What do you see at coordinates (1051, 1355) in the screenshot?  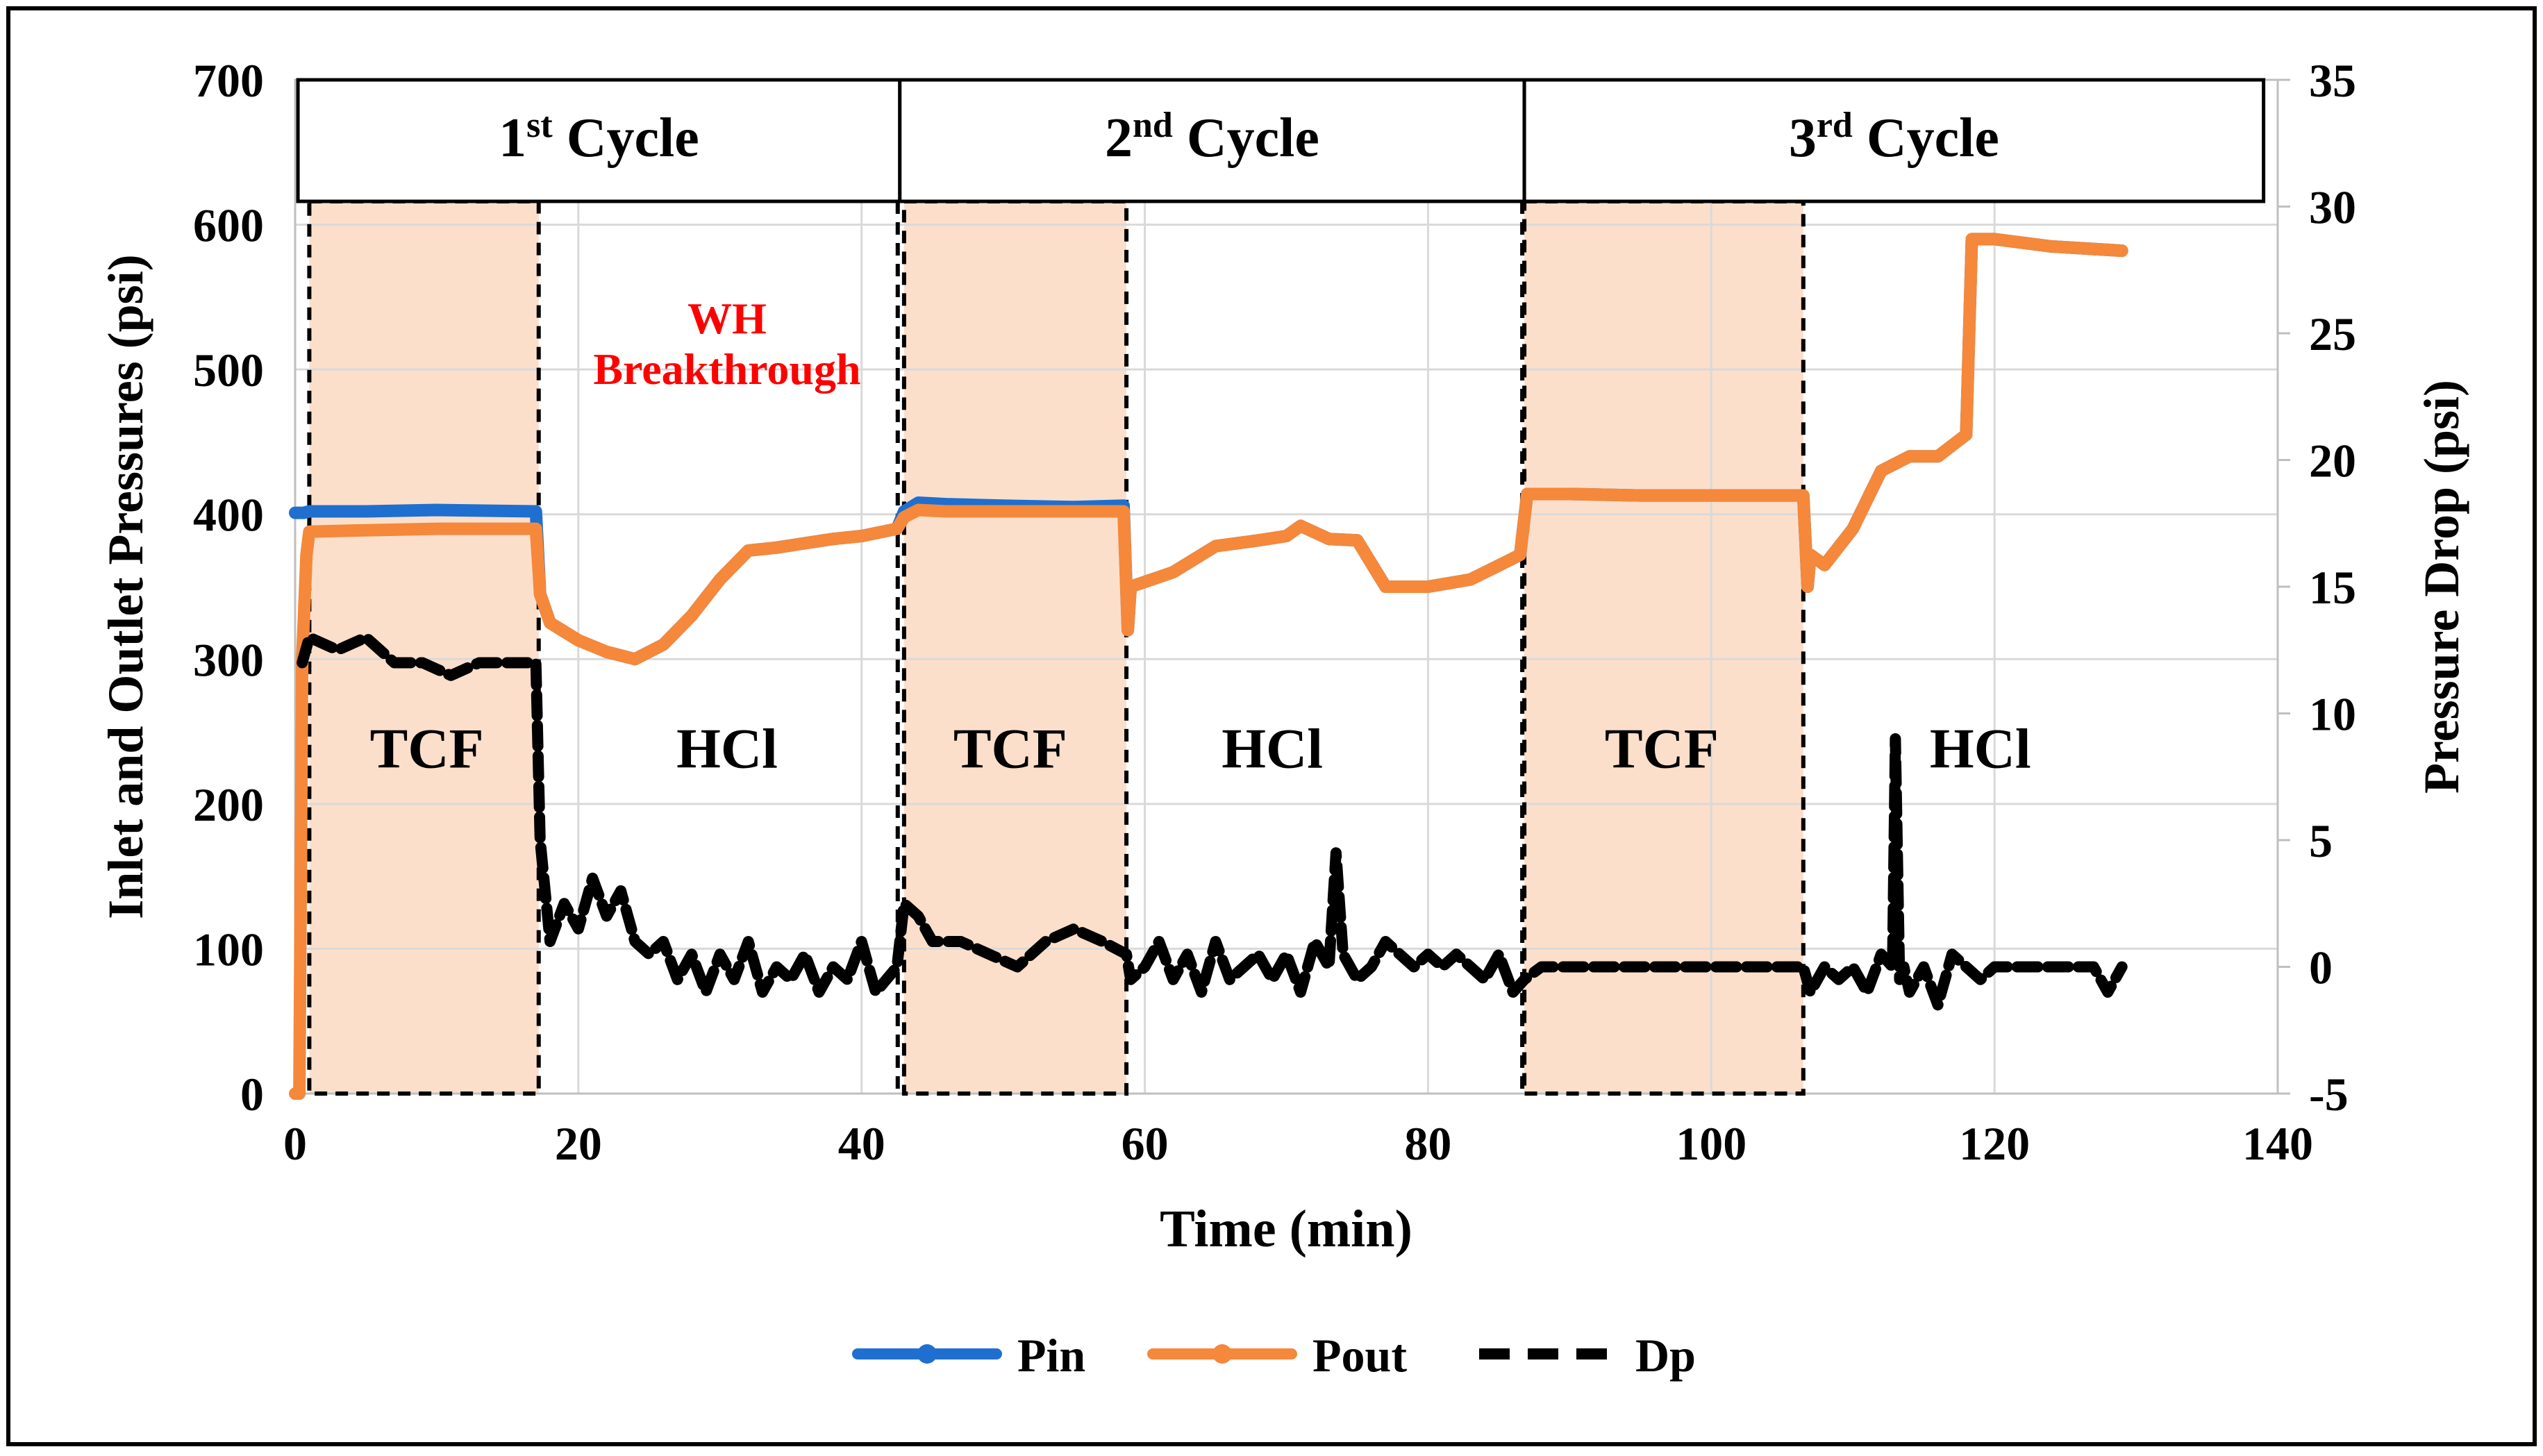 I see `legend-pin-label: Pin` at bounding box center [1051, 1355].